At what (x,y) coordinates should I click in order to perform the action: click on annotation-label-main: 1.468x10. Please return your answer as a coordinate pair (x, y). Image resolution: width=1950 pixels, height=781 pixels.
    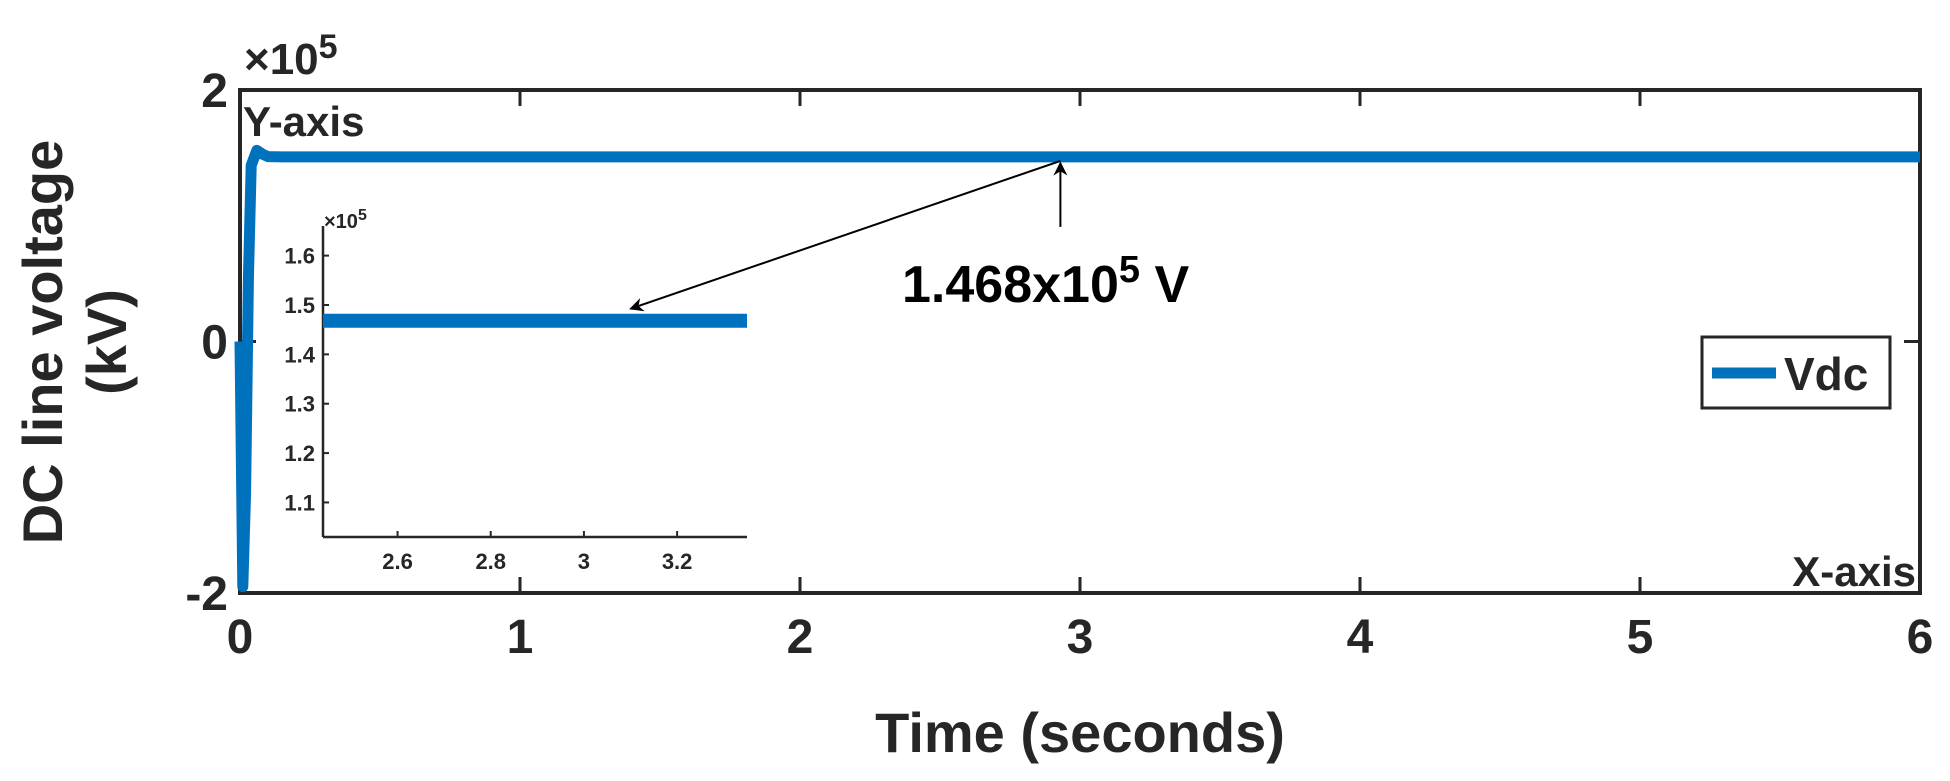
    Looking at the image, I should click on (1010, 285).